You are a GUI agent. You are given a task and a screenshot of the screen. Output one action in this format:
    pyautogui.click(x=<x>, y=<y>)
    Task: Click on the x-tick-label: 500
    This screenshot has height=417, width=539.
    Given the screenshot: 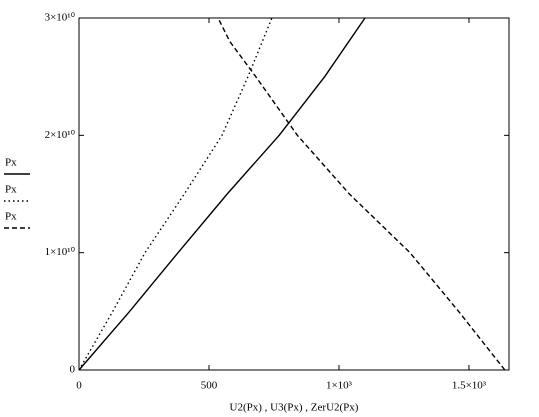 What is the action you would take?
    pyautogui.click(x=209, y=386)
    